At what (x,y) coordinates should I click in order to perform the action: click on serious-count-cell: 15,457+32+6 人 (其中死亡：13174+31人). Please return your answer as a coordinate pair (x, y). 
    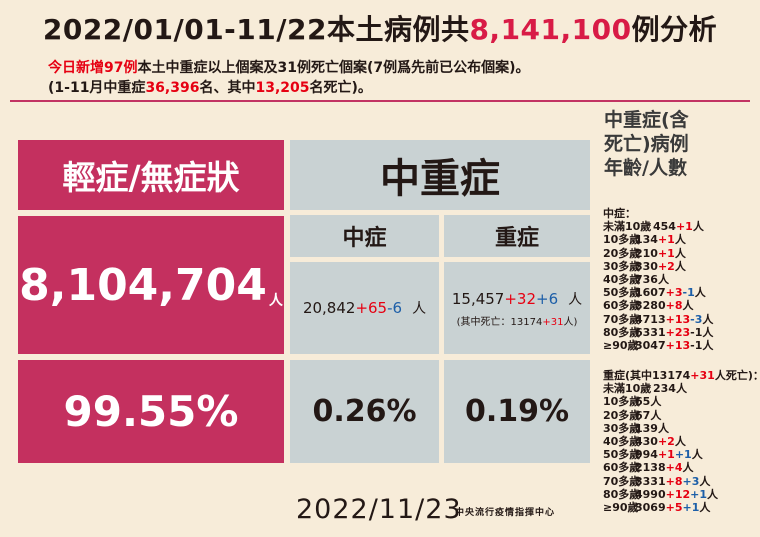
    Looking at the image, I should click on (517, 308).